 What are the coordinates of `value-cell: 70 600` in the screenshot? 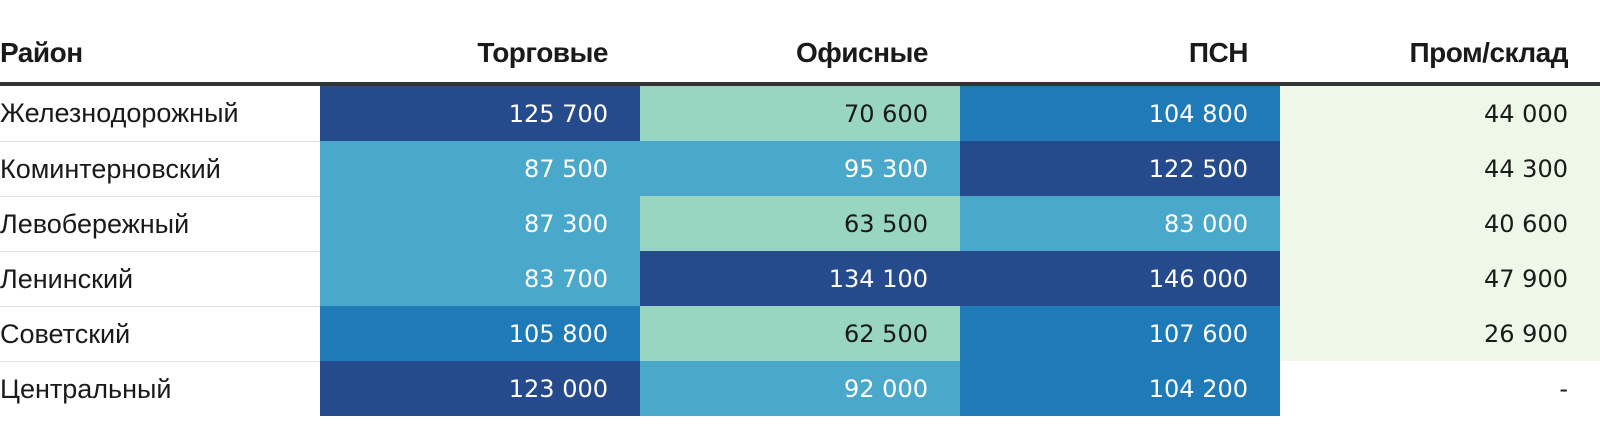 It's located at (800, 113).